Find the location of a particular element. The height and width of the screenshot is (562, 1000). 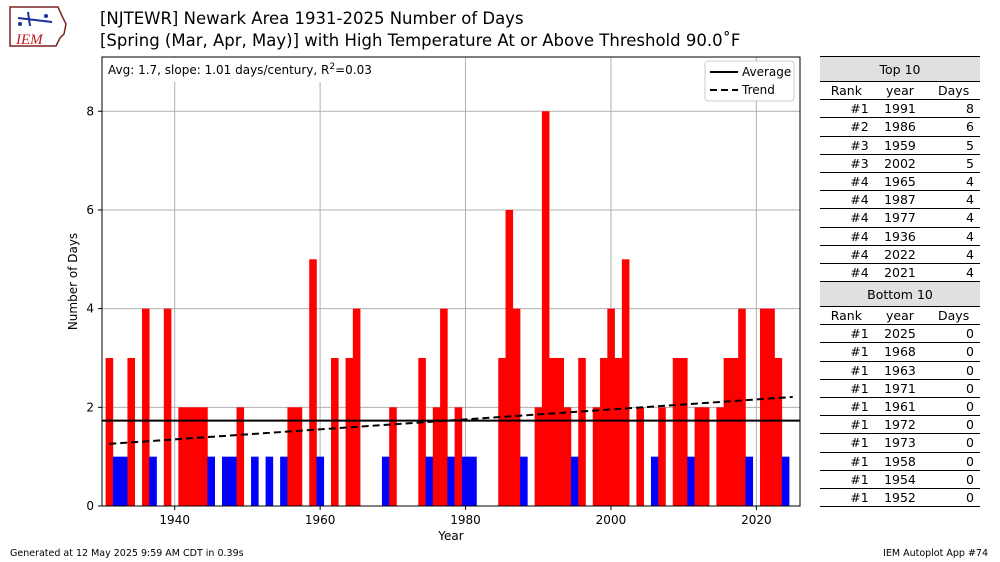

bottom-10-row: #1 1963 0 is located at coordinates (900, 370).